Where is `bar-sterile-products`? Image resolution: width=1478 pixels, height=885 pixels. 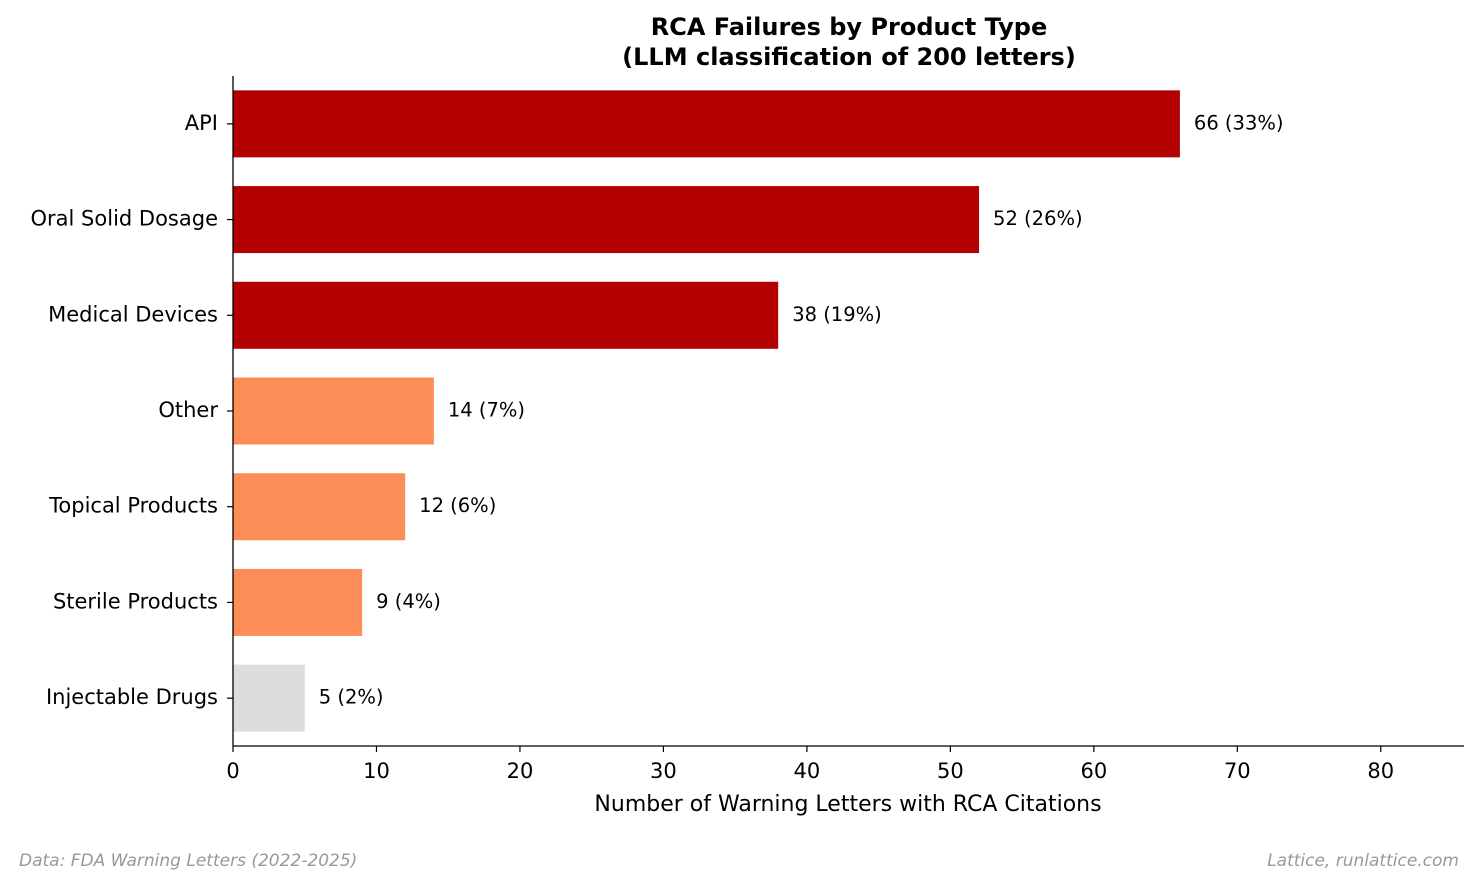 bar-sterile-products is located at coordinates (298, 602).